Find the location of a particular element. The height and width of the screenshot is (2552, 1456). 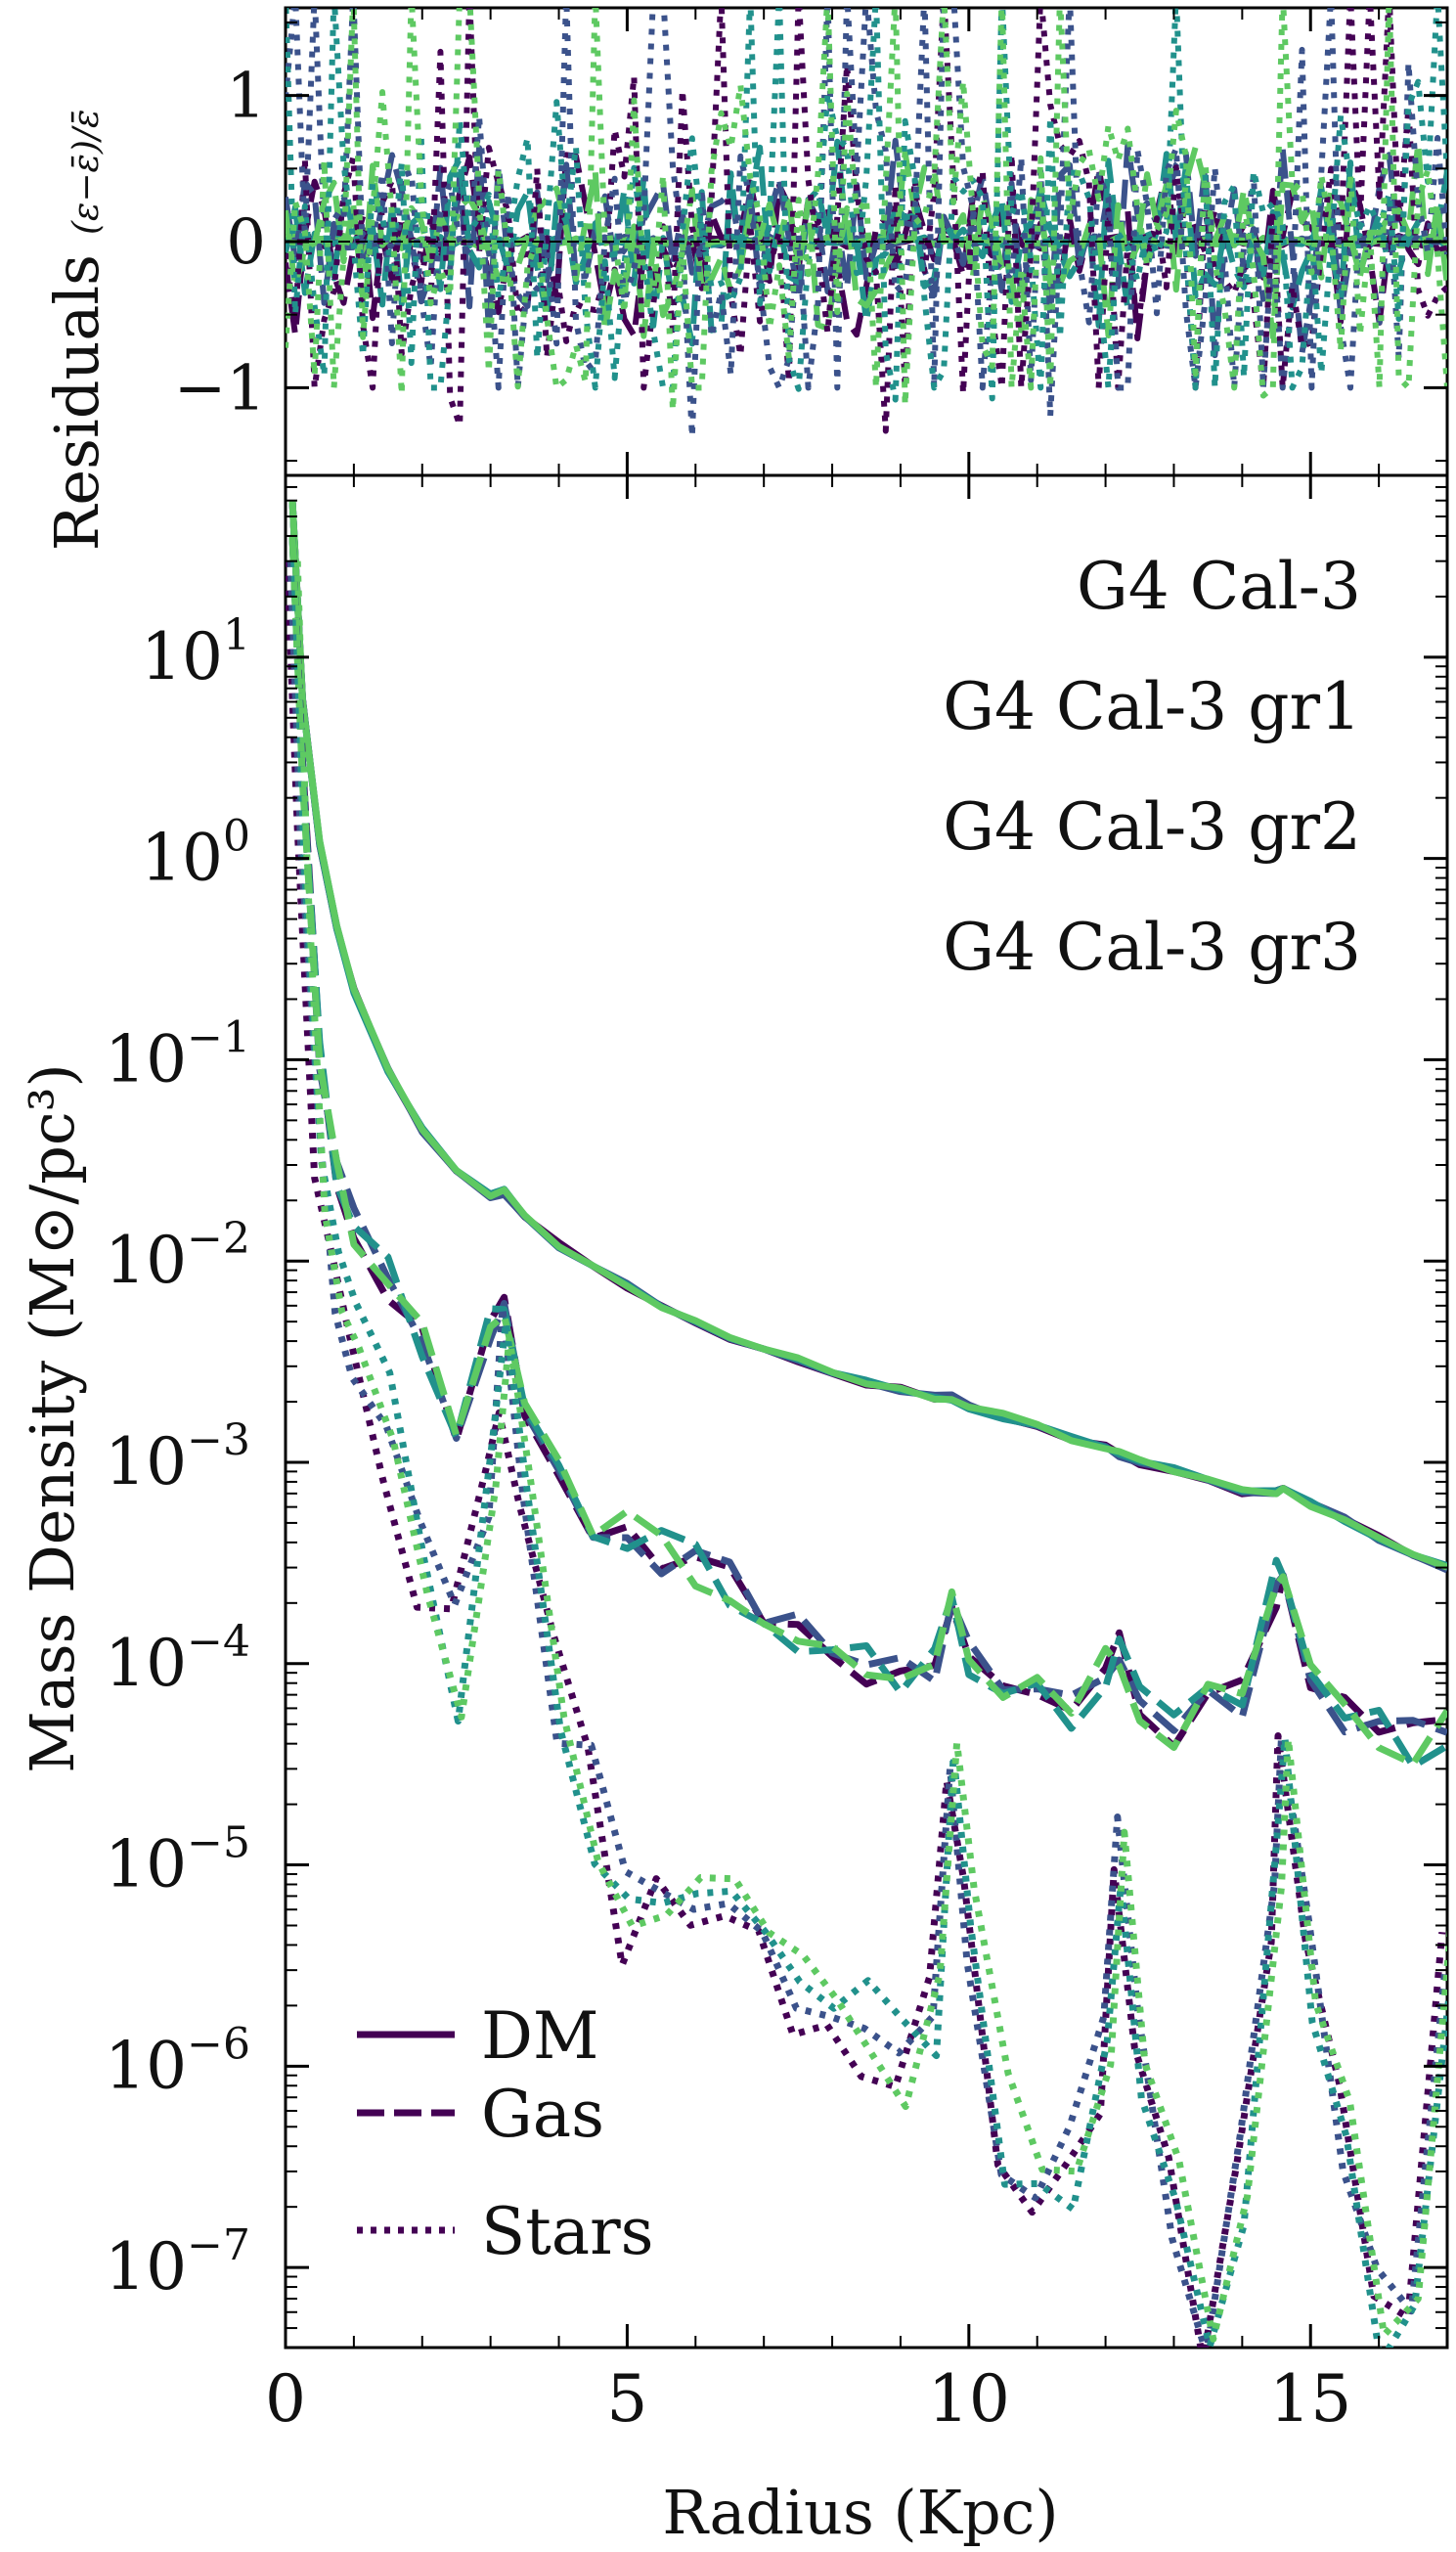

residuals-ylabel-math: (ε−ε̄)/ε̄ is located at coordinates (86, 172).